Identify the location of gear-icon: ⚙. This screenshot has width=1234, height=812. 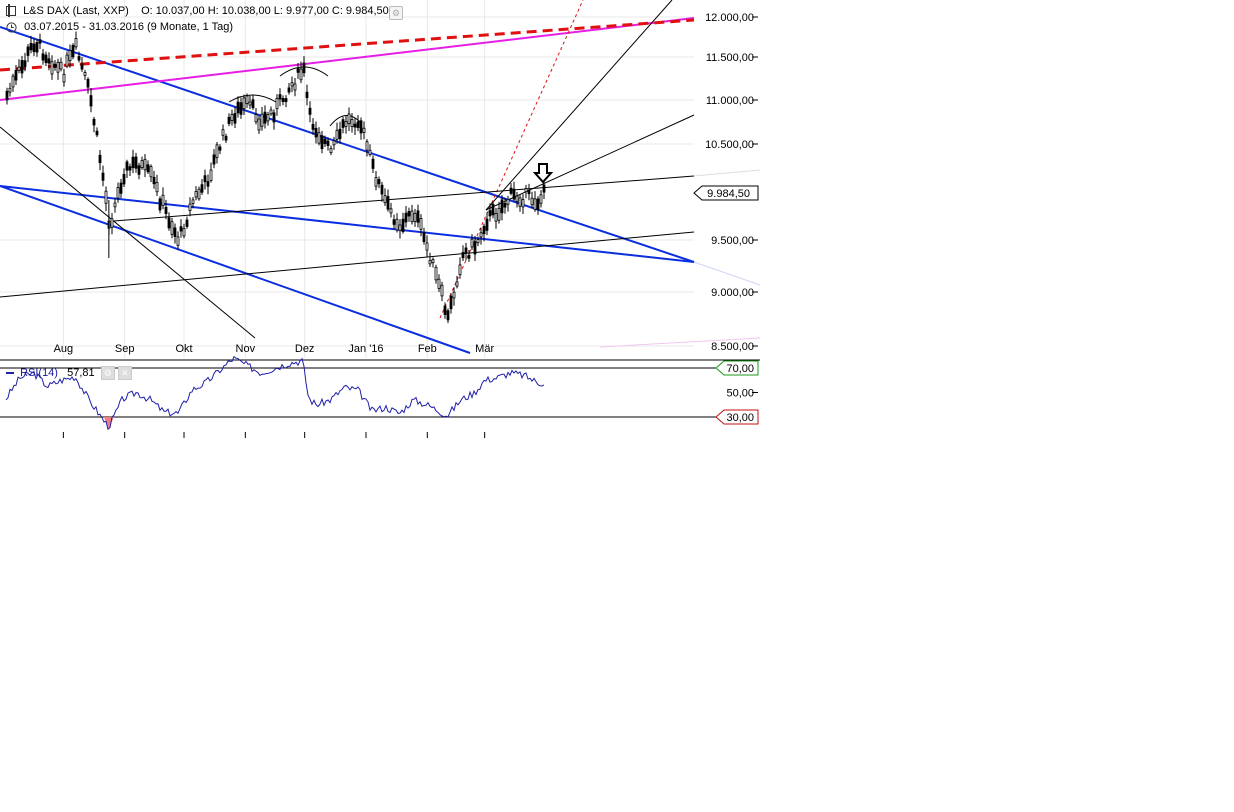
(396, 13).